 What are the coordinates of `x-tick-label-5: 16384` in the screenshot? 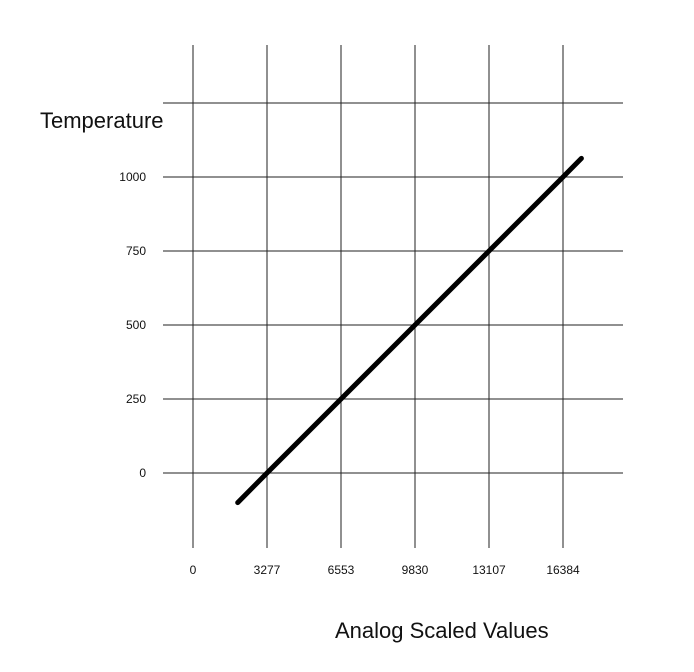 It's located at (563, 570).